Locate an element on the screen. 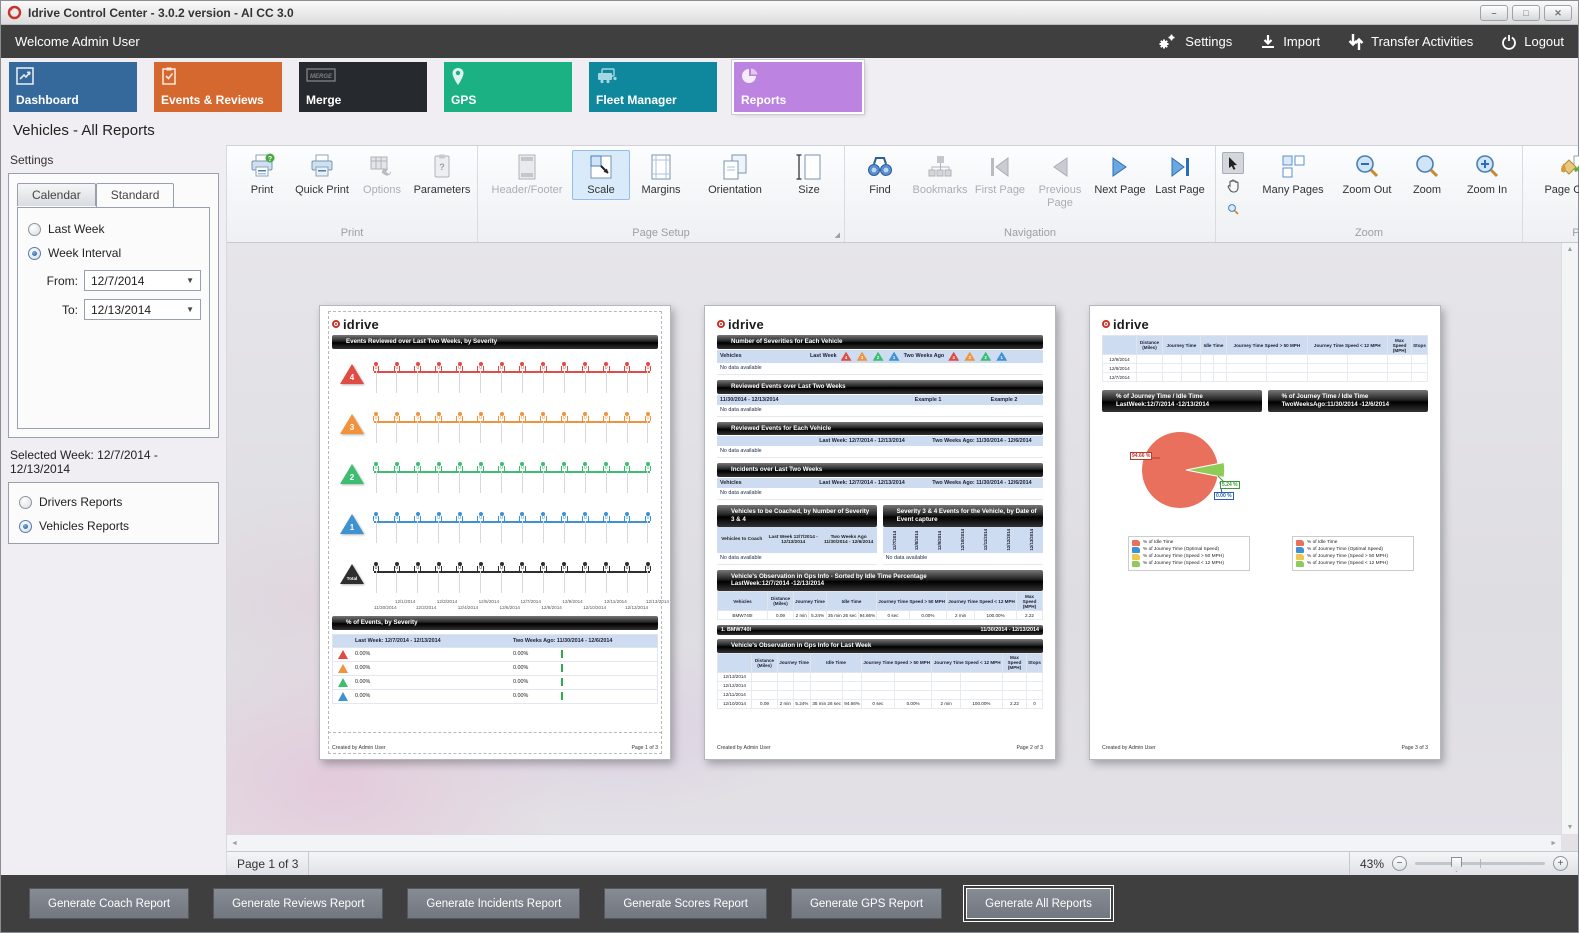  generate-incidents-report-button: Generate Incidents Report is located at coordinates (494, 903).